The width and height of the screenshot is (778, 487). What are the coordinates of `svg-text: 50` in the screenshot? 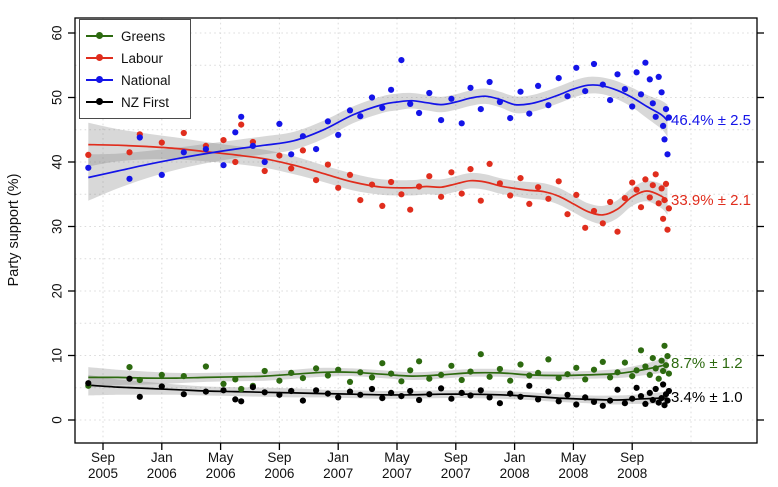 It's located at (57, 97).